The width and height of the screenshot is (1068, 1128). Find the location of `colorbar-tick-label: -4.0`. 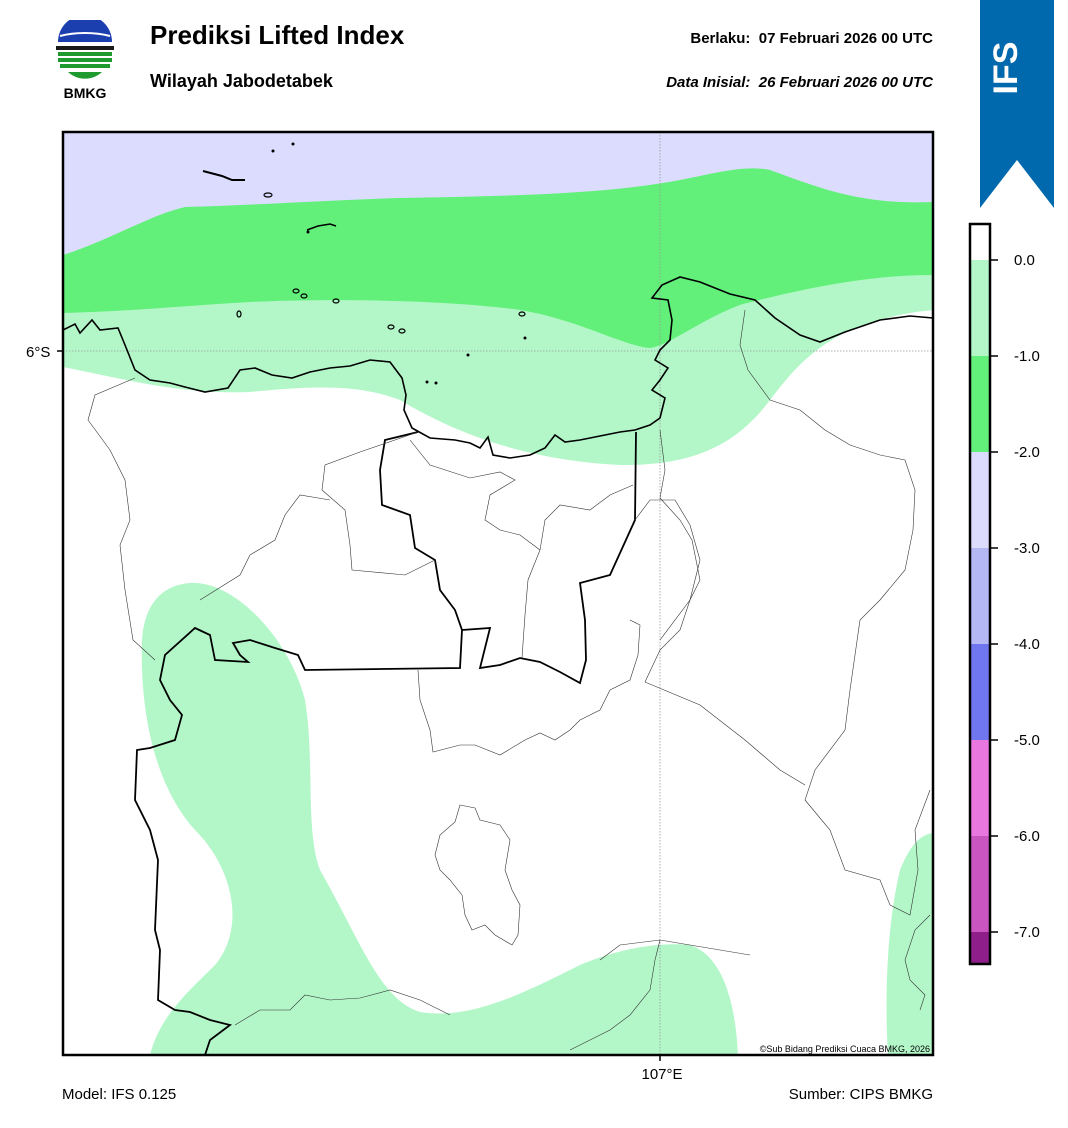

colorbar-tick-label: -4.0 is located at coordinates (1027, 644).